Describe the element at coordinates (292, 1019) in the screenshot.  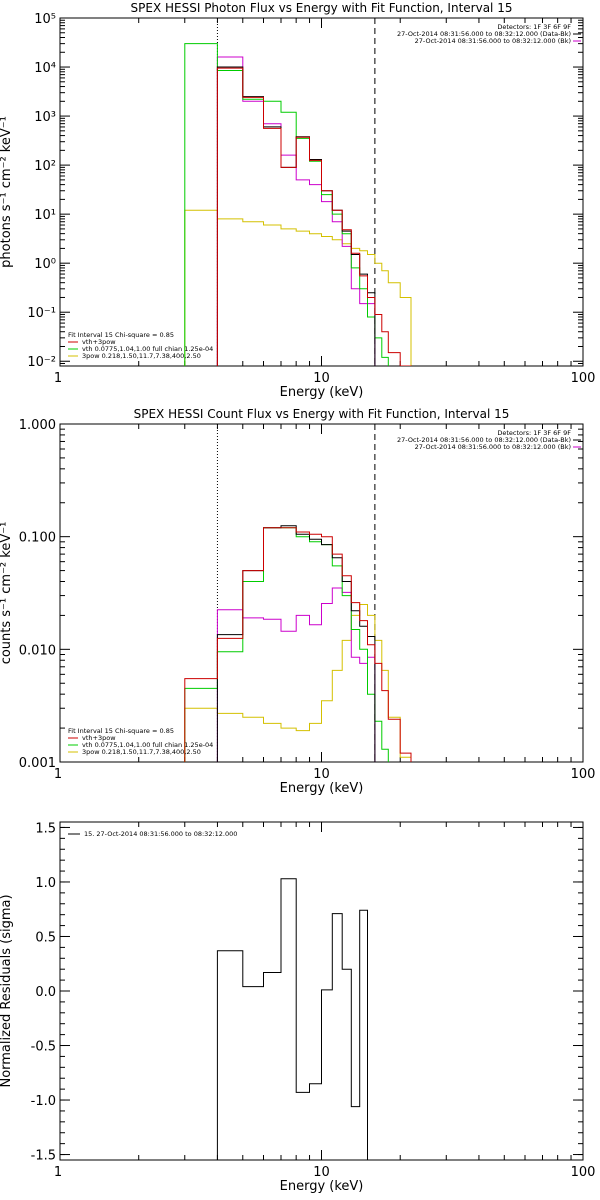
I see `series-black-histogram` at that location.